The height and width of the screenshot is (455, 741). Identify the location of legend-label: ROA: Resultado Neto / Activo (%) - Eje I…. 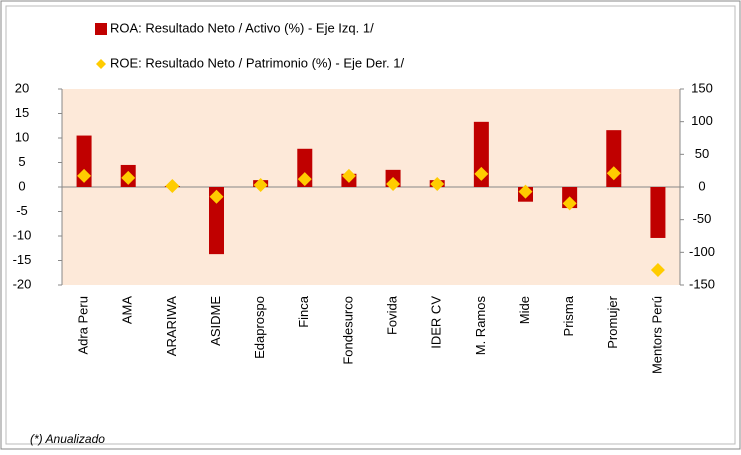
(242, 27).